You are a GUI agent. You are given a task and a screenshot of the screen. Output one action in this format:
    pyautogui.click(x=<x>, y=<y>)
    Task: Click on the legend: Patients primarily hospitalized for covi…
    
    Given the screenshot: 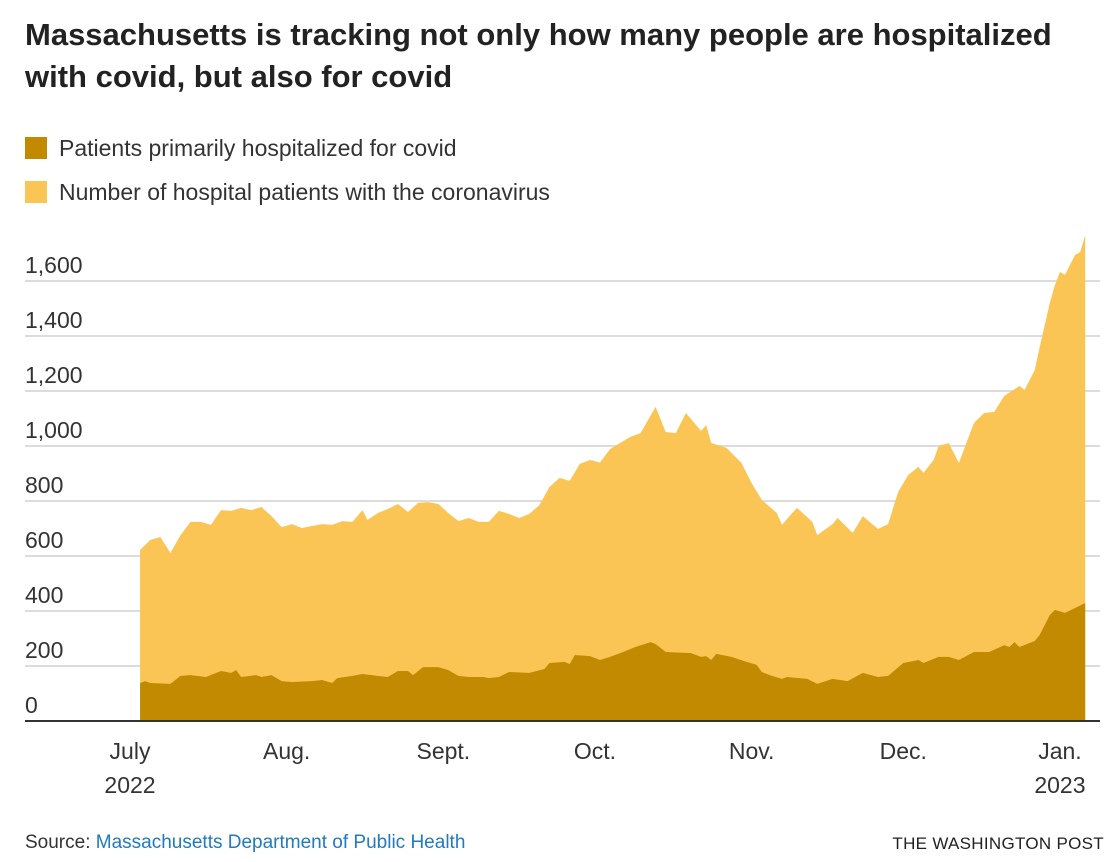 What is the action you would take?
    pyautogui.click(x=287, y=170)
    